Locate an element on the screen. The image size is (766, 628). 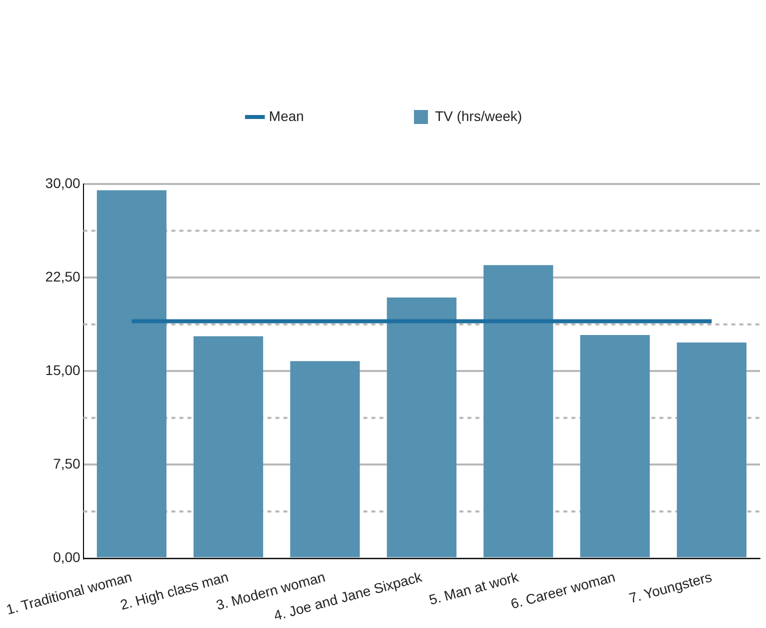
x-tick-label: 7. Youngsters is located at coordinates (670, 587).